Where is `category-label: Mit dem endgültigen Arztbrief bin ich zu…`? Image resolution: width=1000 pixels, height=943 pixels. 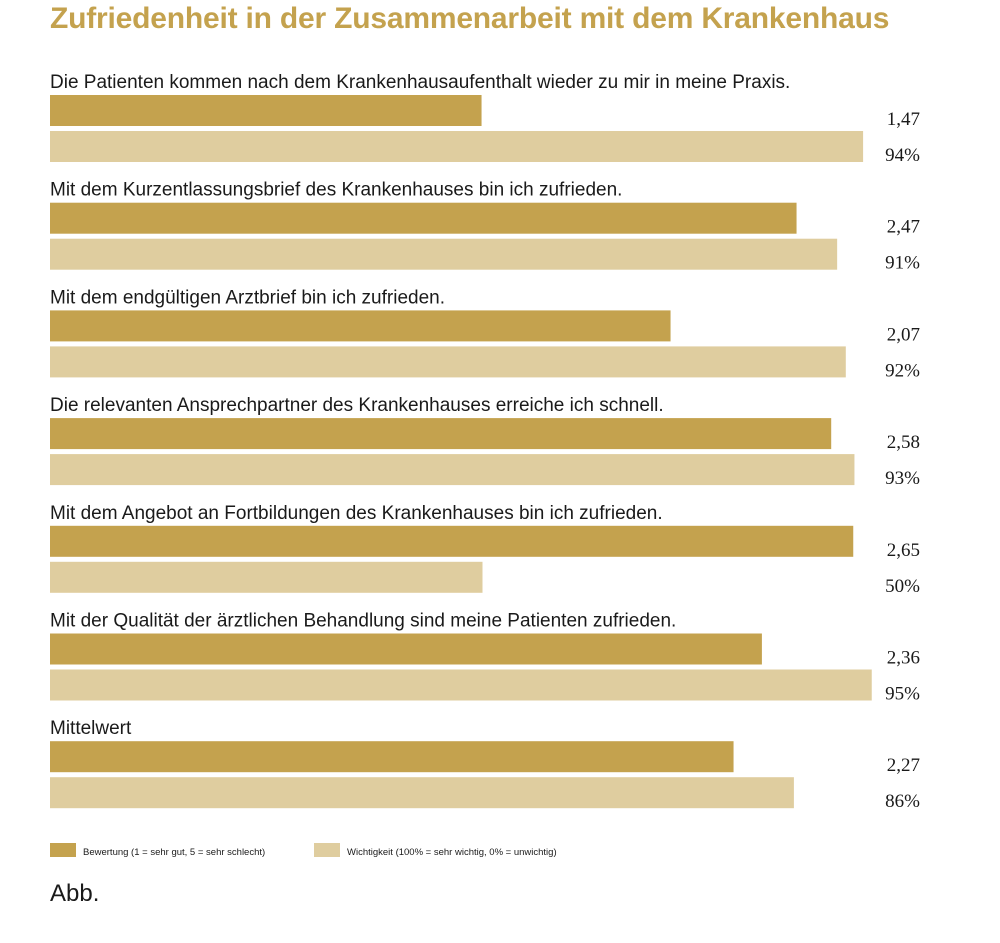
category-label: Mit dem endgültigen Arztbrief bin ich zu… is located at coordinates (247, 297).